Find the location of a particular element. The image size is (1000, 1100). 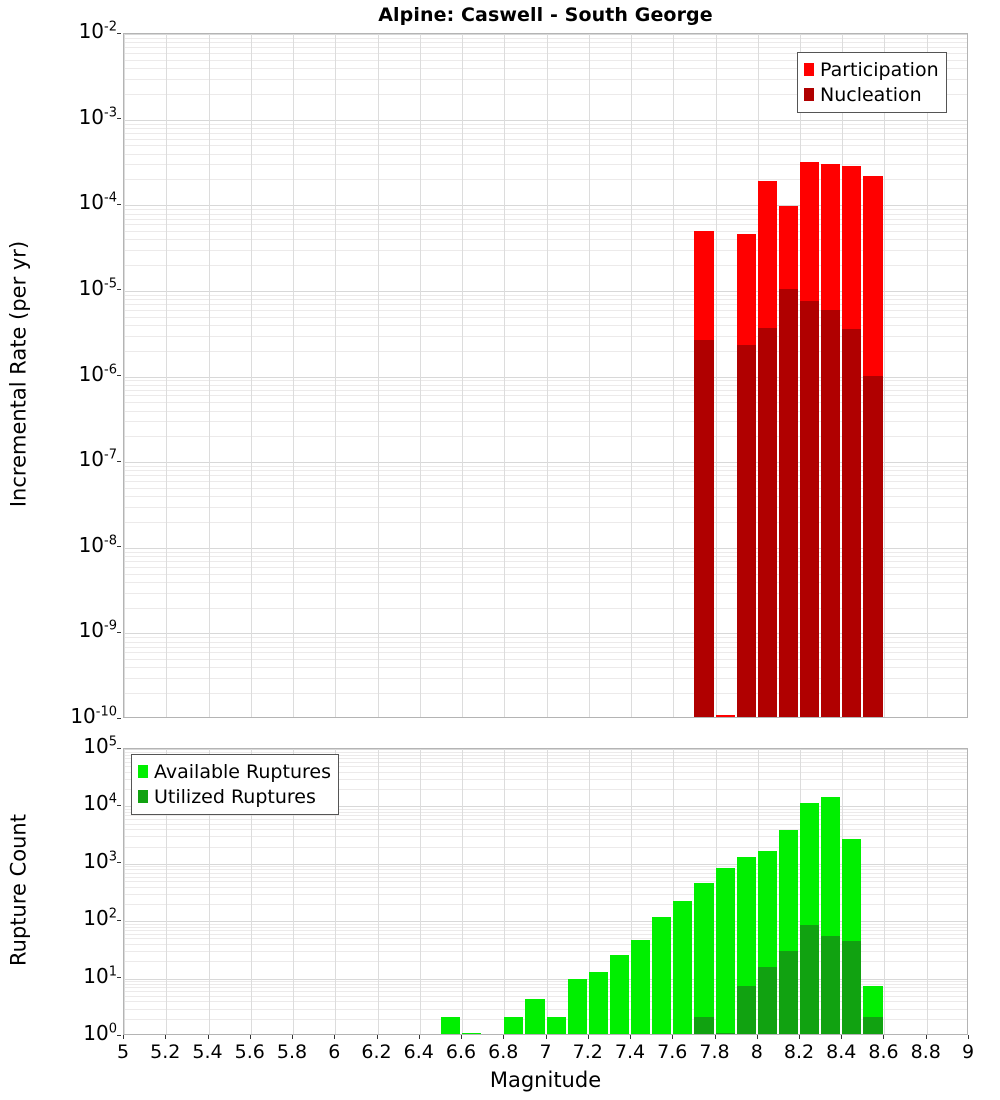

x-tick-label: 5 is located at coordinates (123, 1052).